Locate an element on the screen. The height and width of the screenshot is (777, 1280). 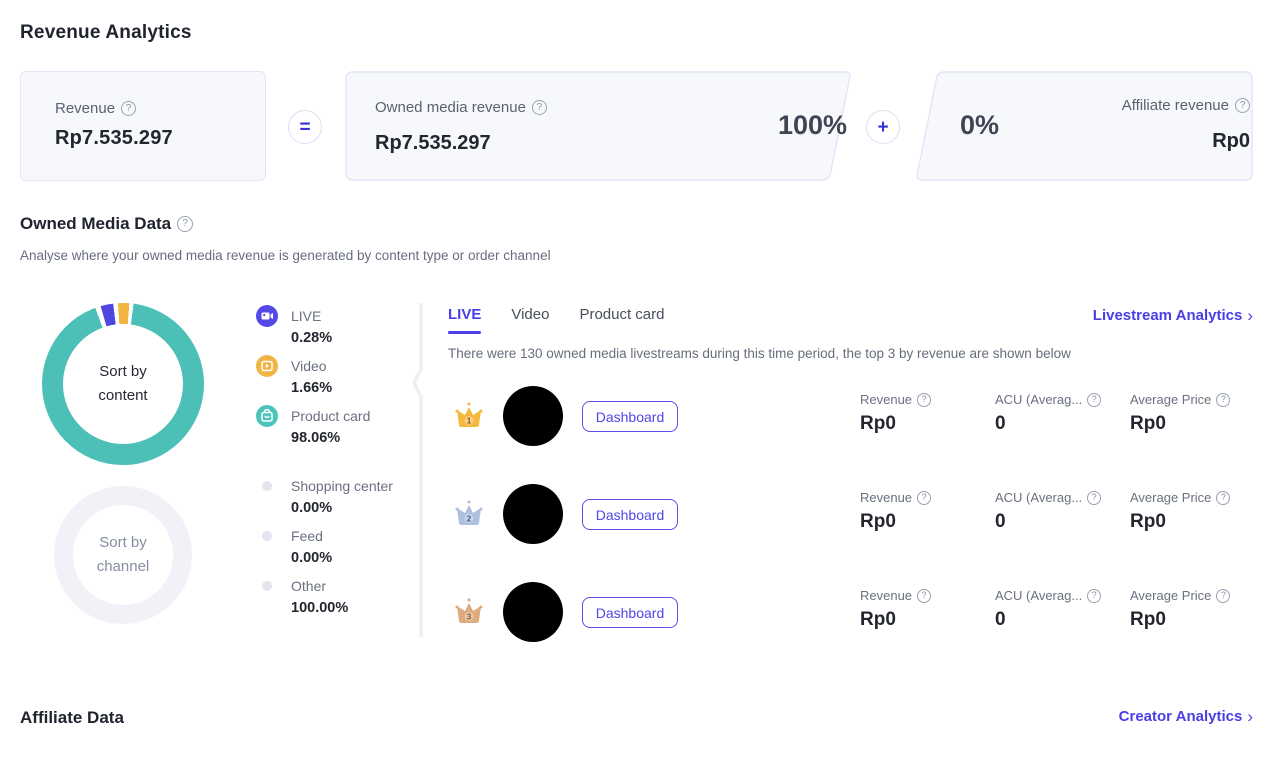
sort-by-content-donut: Sort by content is located at coordinates (123, 384).